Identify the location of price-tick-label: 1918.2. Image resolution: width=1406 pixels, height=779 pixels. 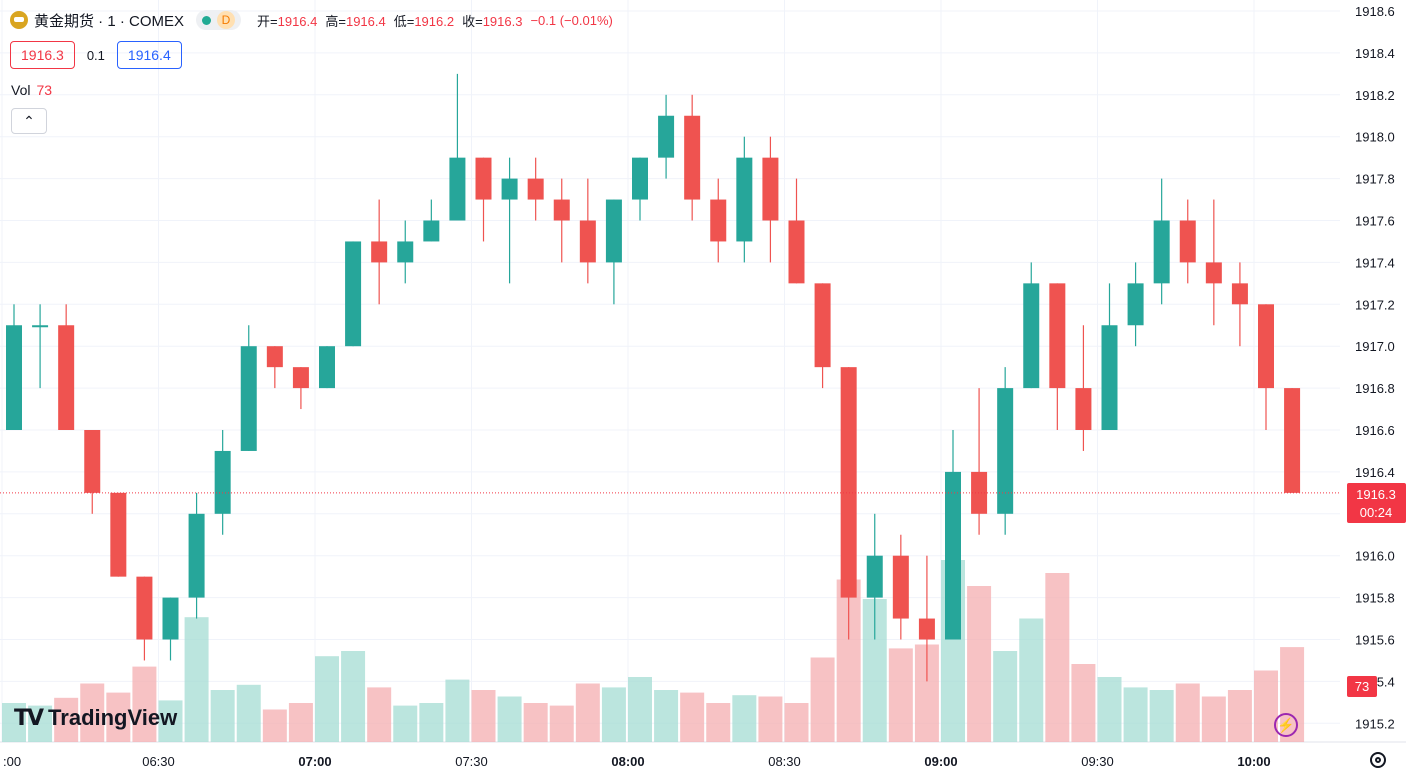
(1375, 95).